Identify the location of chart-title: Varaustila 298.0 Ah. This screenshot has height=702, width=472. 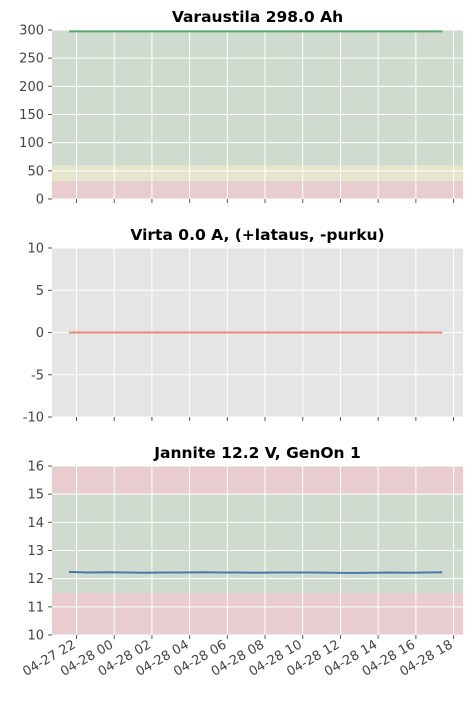
(257, 17).